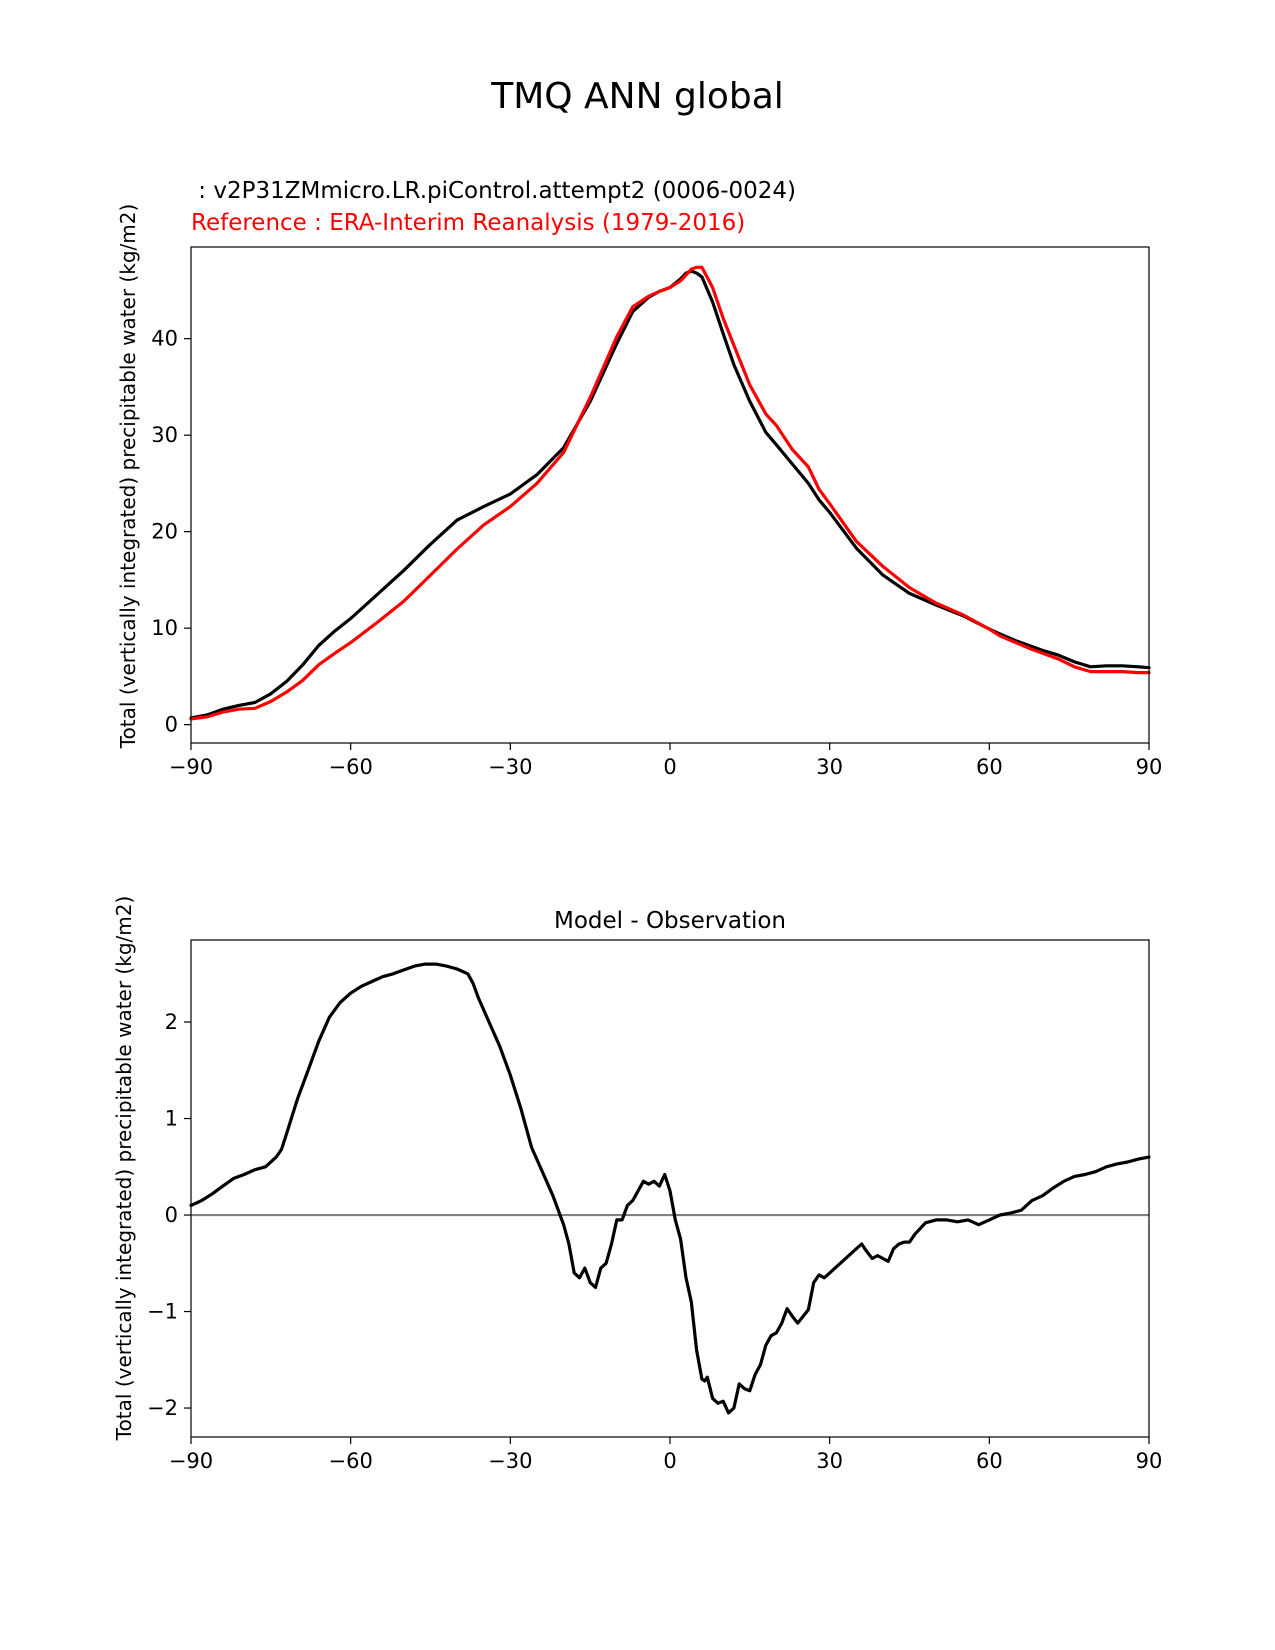 The image size is (1275, 1650). Describe the element at coordinates (164, 628) in the screenshot. I see `top-ytick-label: 10` at that location.